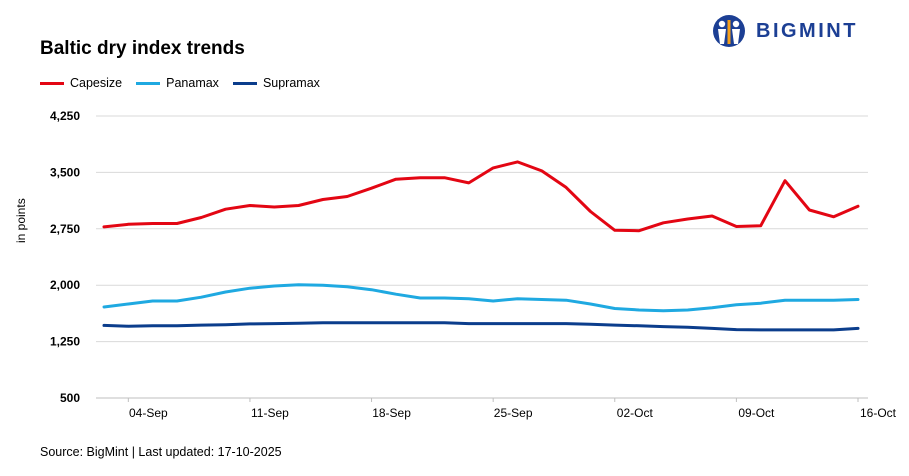  What do you see at coordinates (192, 83) in the screenshot?
I see `legend-label: Panamax` at bounding box center [192, 83].